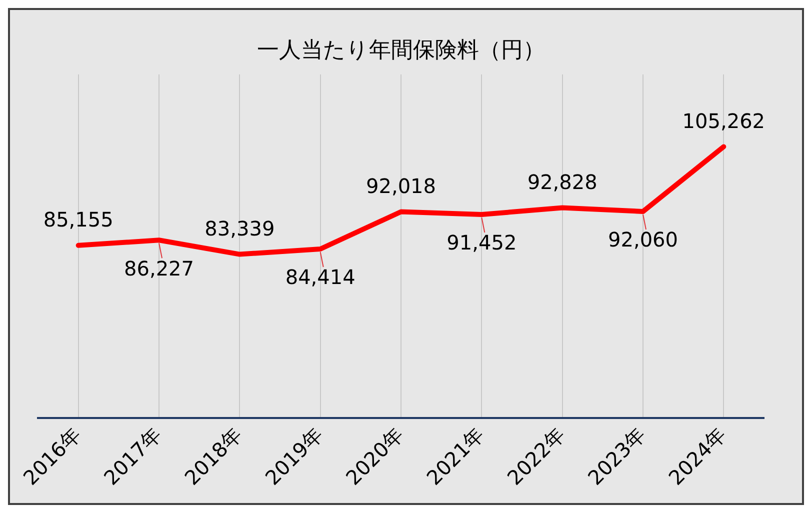 The width and height of the screenshot is (812, 513). What do you see at coordinates (78, 220) in the screenshot?
I see `data-label: 85,155` at bounding box center [78, 220].